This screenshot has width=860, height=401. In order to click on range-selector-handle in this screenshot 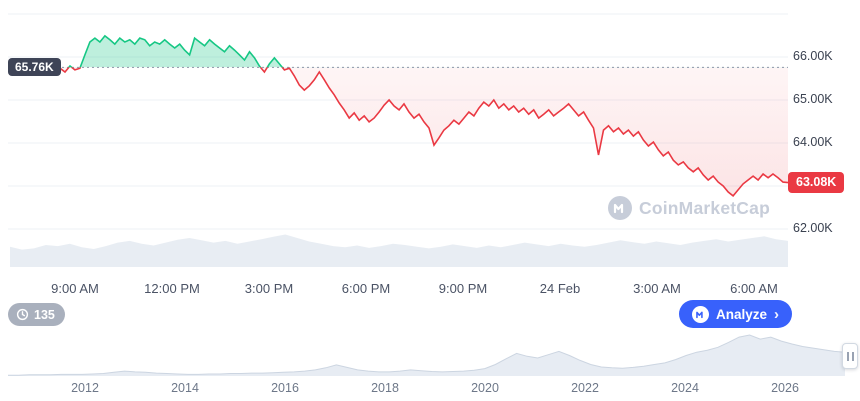, I will do `click(850, 356)`.